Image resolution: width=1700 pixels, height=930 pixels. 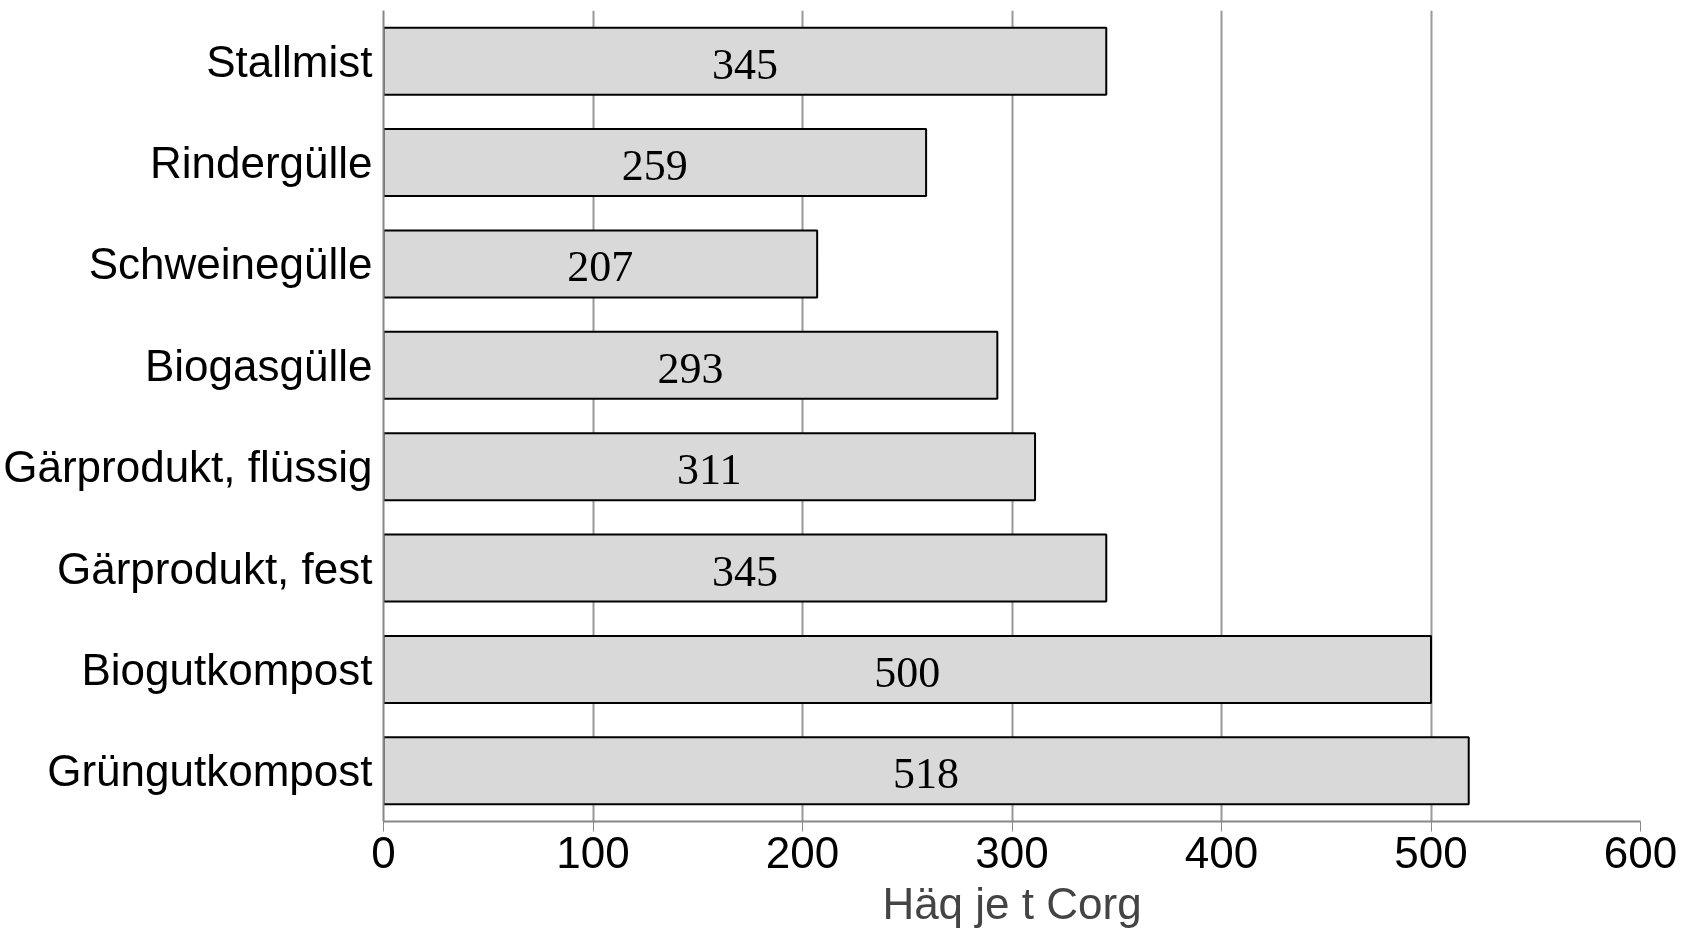 What do you see at coordinates (188, 467) in the screenshot?
I see `y-tick-label: Gärprodukt, flüssig` at bounding box center [188, 467].